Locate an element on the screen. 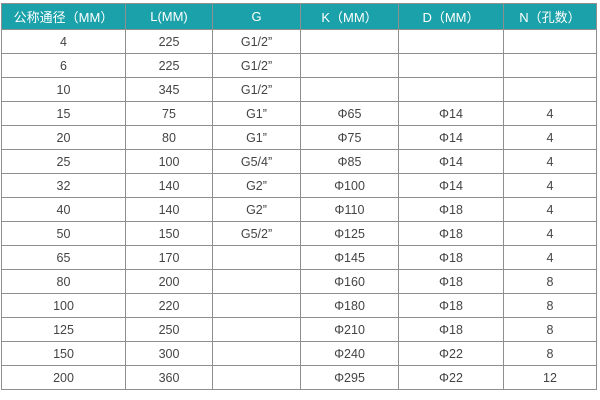  cell-thread: G5/2” is located at coordinates (256, 233).